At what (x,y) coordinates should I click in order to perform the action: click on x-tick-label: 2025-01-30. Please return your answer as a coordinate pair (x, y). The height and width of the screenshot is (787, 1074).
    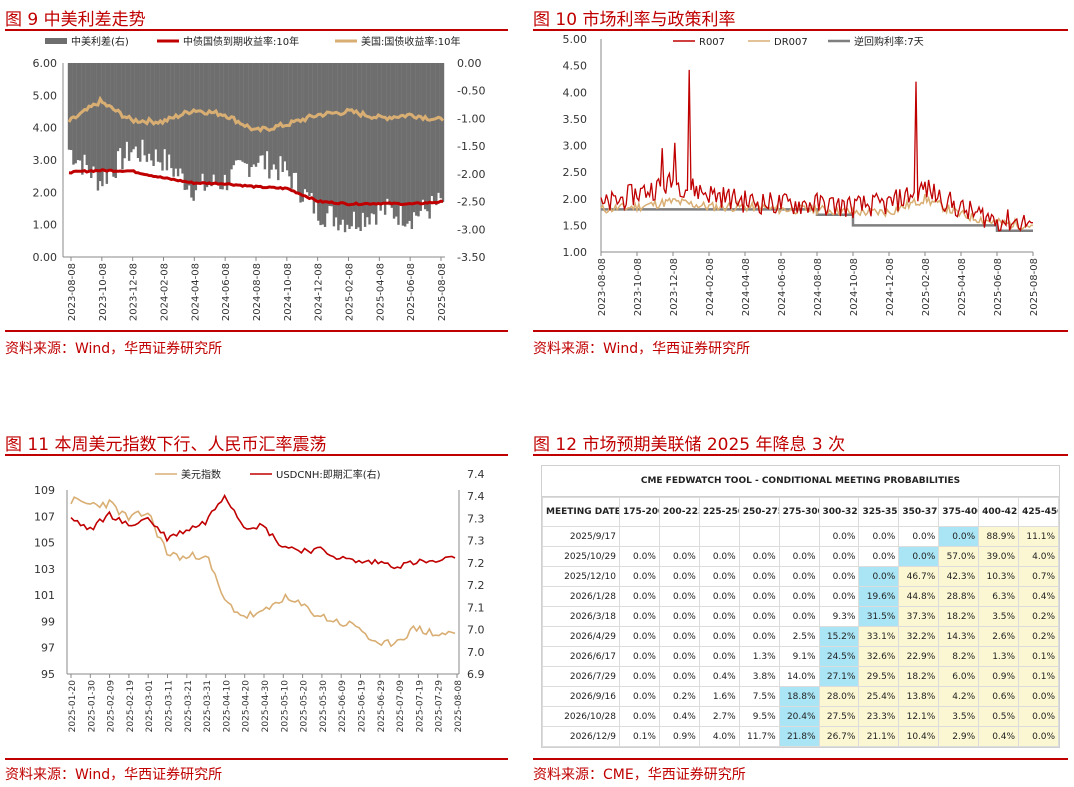
    Looking at the image, I should click on (92, 706).